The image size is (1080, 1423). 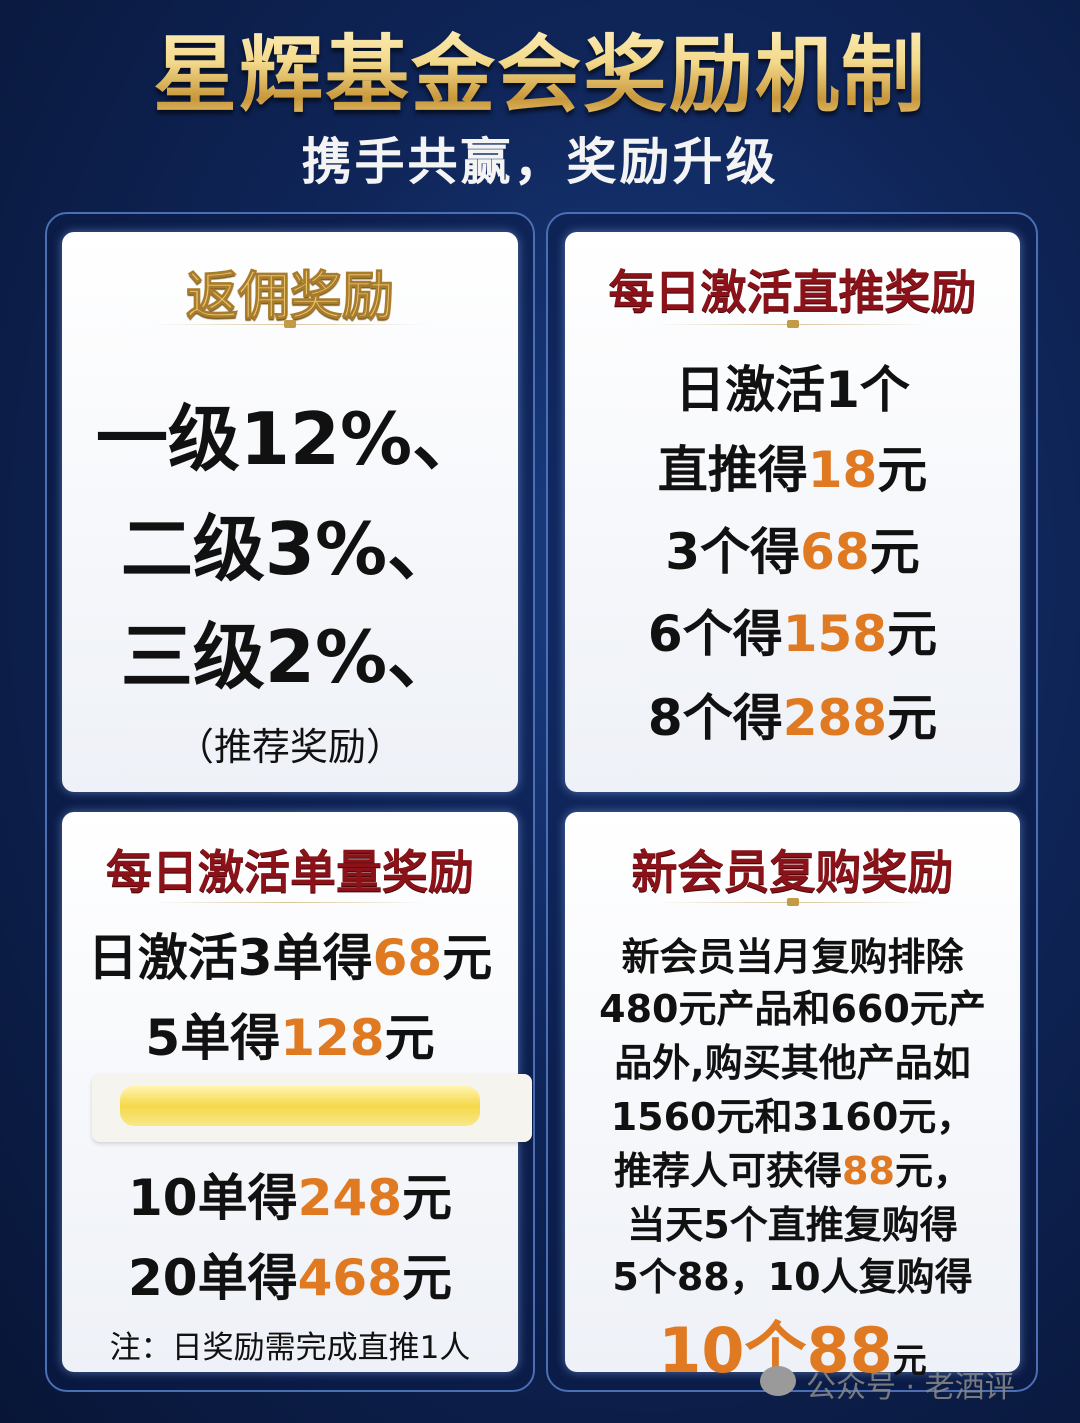 What do you see at coordinates (290, 872) in the screenshot?
I see `daily-orders-heading: 每日激活单量奖励` at bounding box center [290, 872].